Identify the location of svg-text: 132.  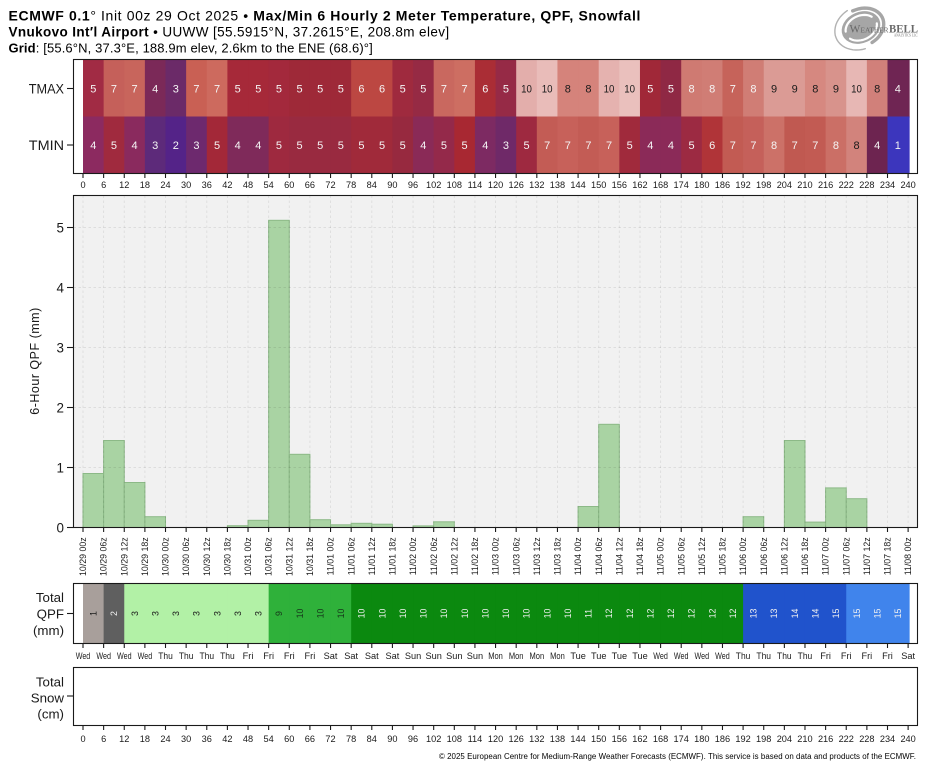
(536, 185).